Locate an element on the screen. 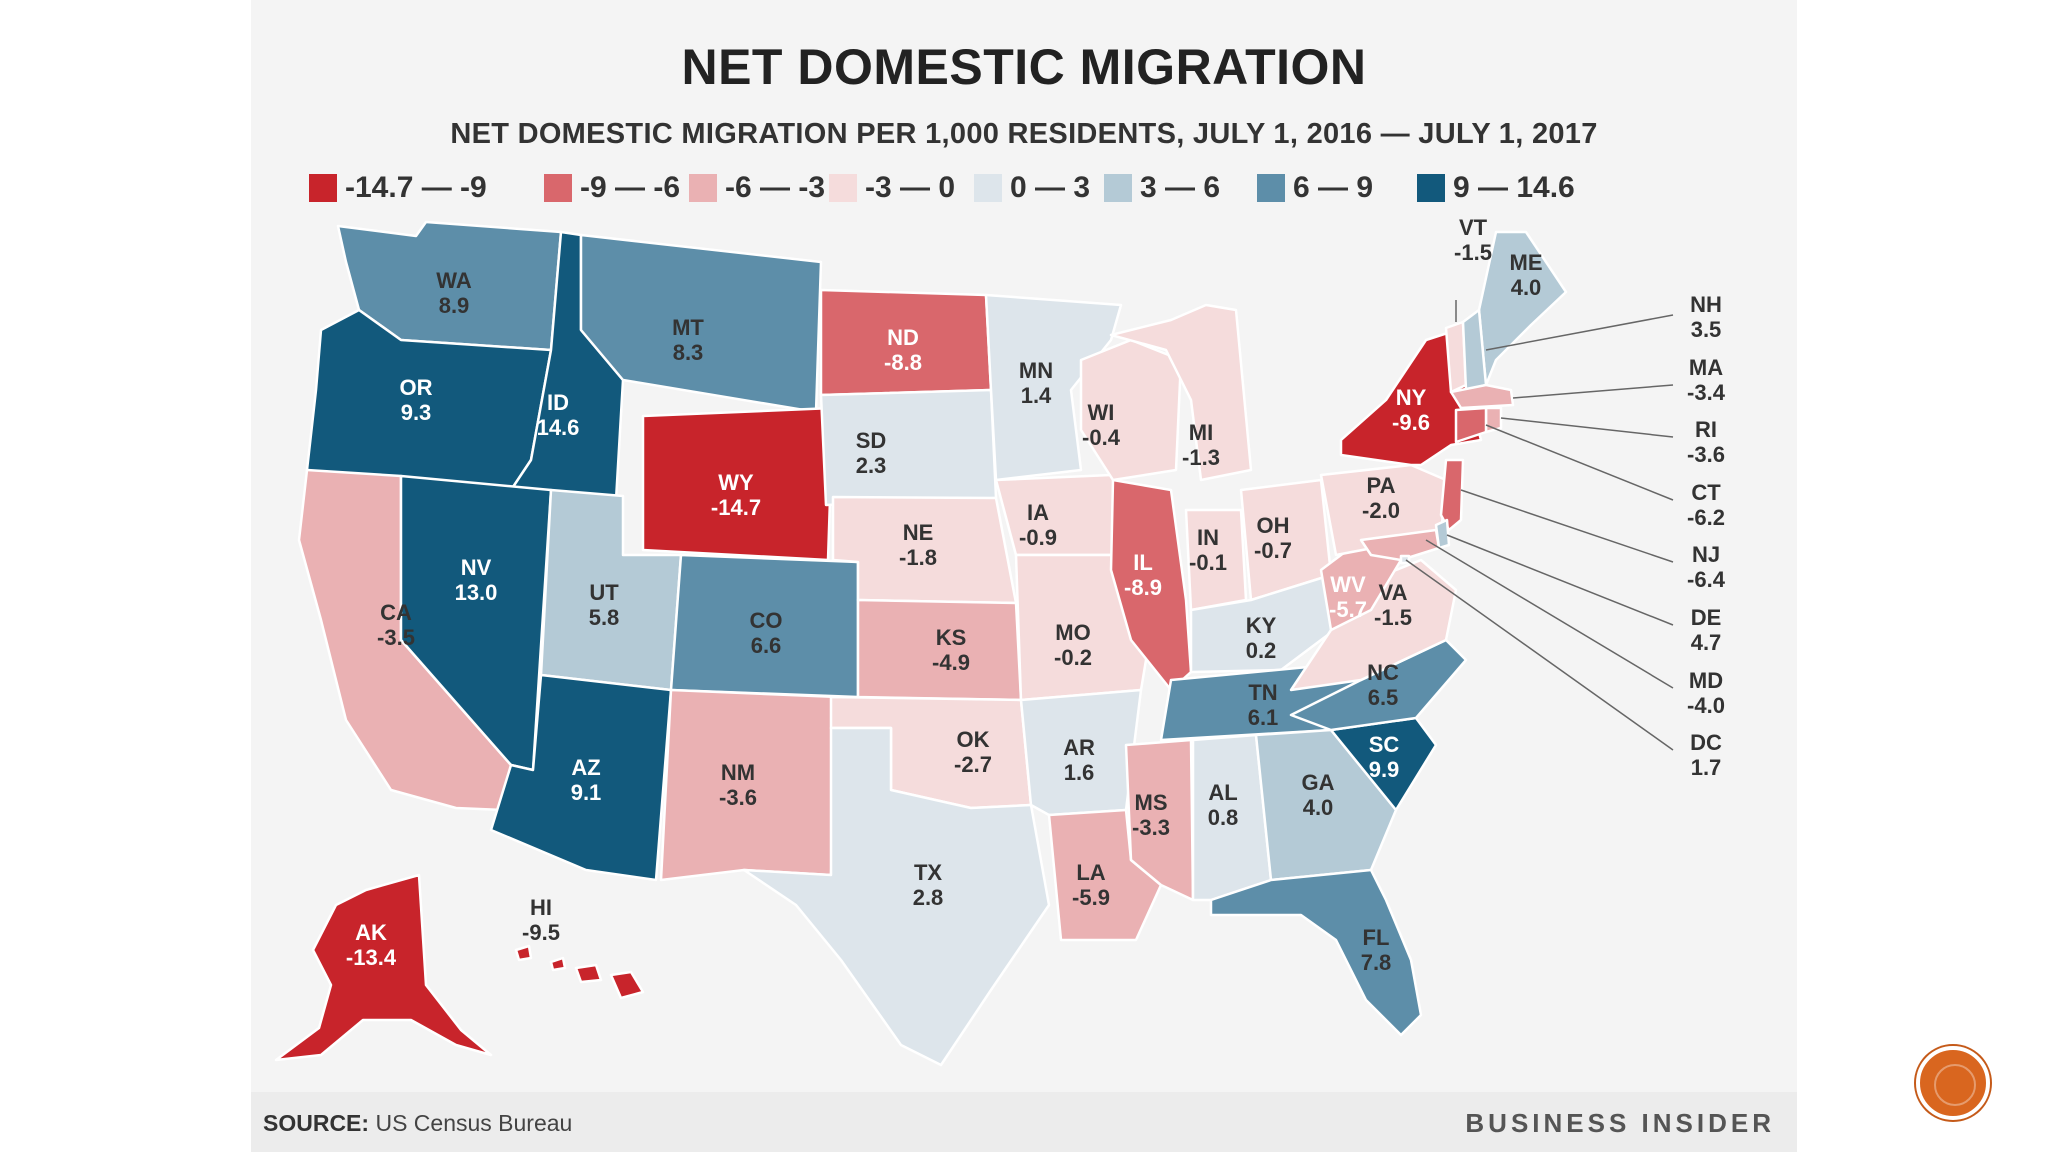 Image resolution: width=2048 pixels, height=1152 pixels. state-abbr-vt: VT is located at coordinates (1473, 227).